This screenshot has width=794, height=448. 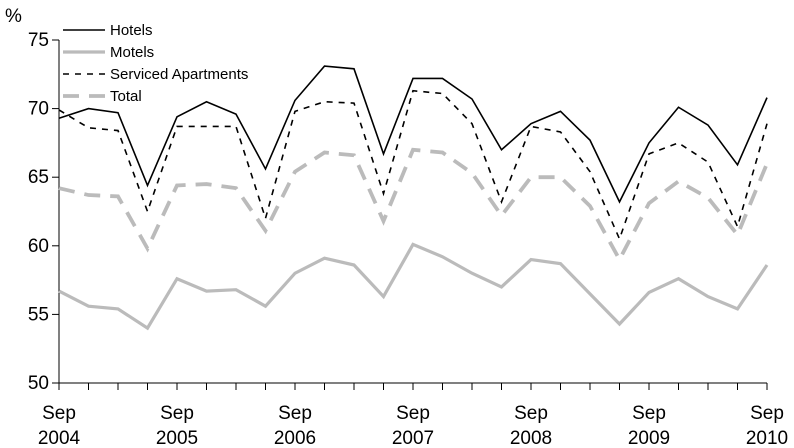 I want to click on x-tick-label-year: 2007, so click(x=413, y=438).